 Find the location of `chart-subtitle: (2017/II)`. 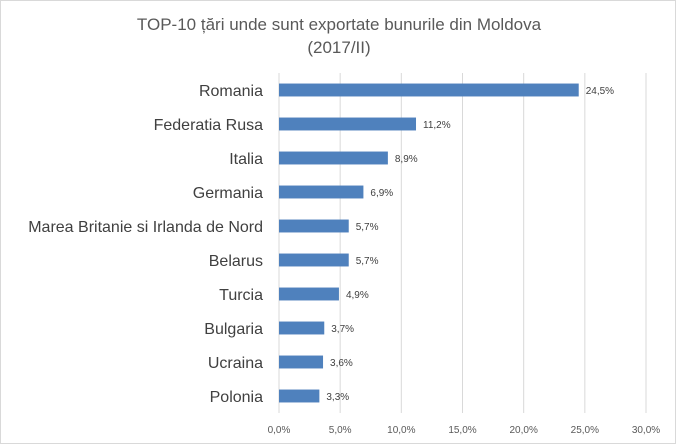

chart-subtitle: (2017/II) is located at coordinates (339, 47).